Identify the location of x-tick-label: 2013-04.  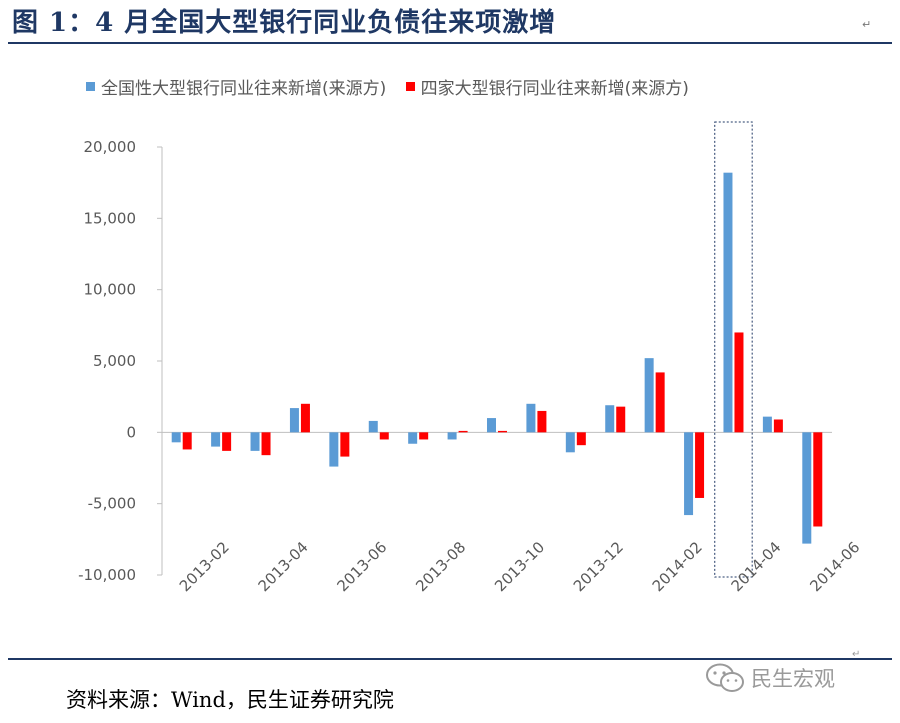
(283, 566).